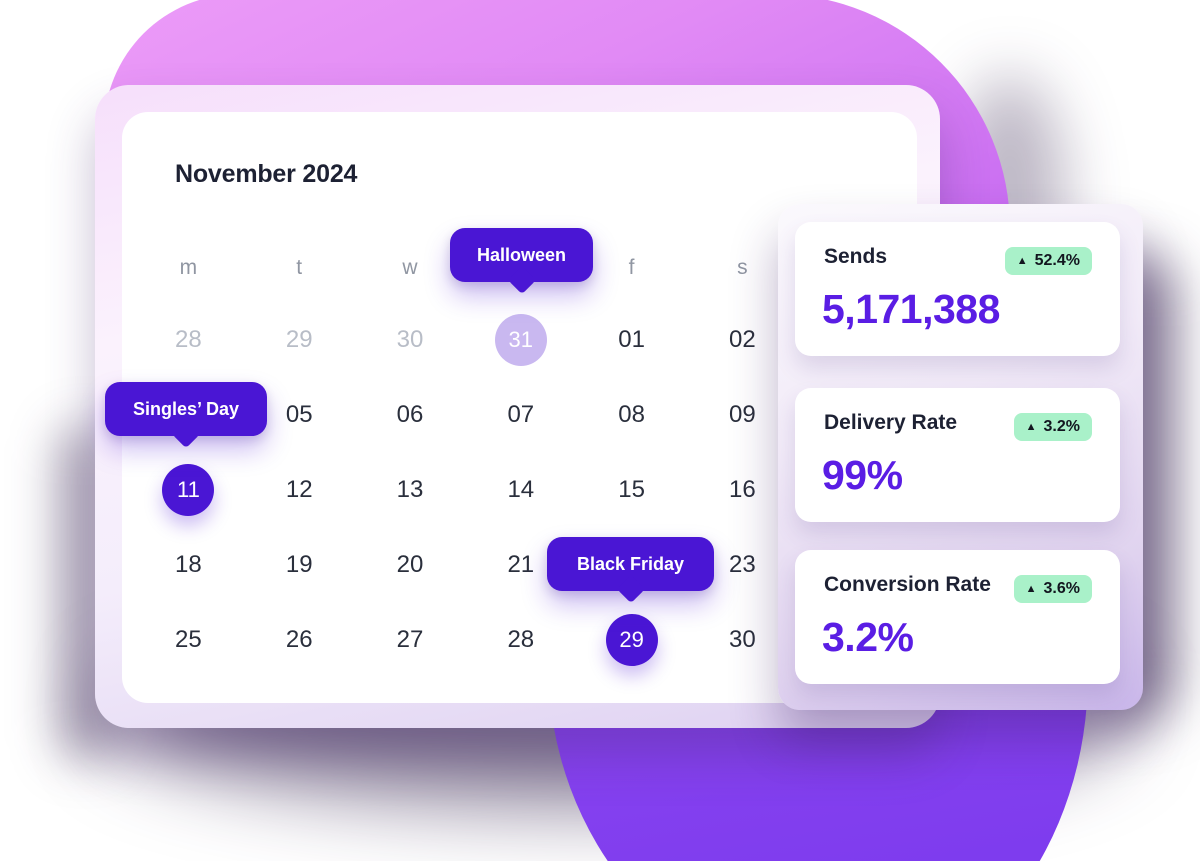 This screenshot has height=861, width=1200. I want to click on calendar-day: 01, so click(631, 339).